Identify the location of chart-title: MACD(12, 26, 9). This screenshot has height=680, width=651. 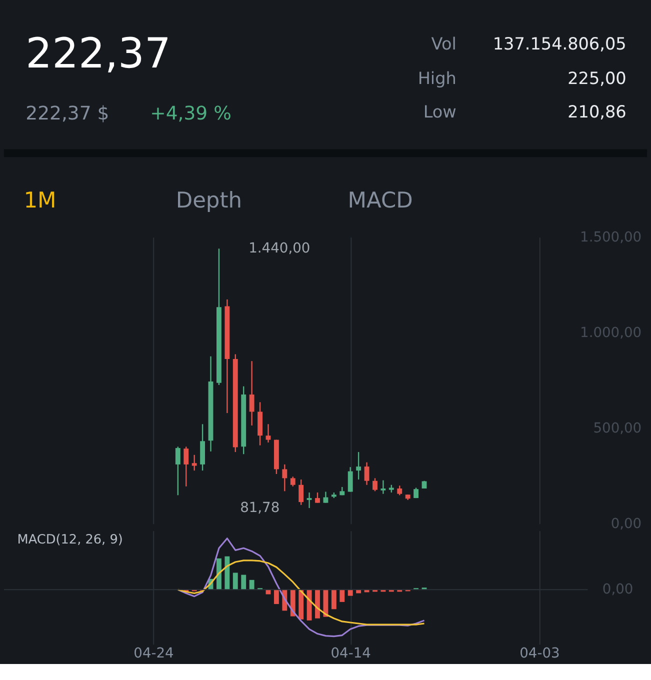
(70, 540).